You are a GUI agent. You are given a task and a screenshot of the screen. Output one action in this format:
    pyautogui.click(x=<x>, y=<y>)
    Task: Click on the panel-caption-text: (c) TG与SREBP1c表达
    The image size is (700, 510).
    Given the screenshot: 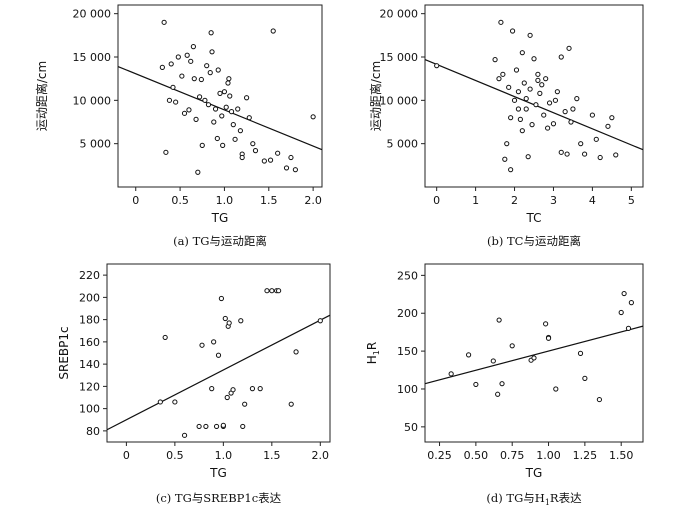 What is the action you would take?
    pyautogui.click(x=219, y=498)
    